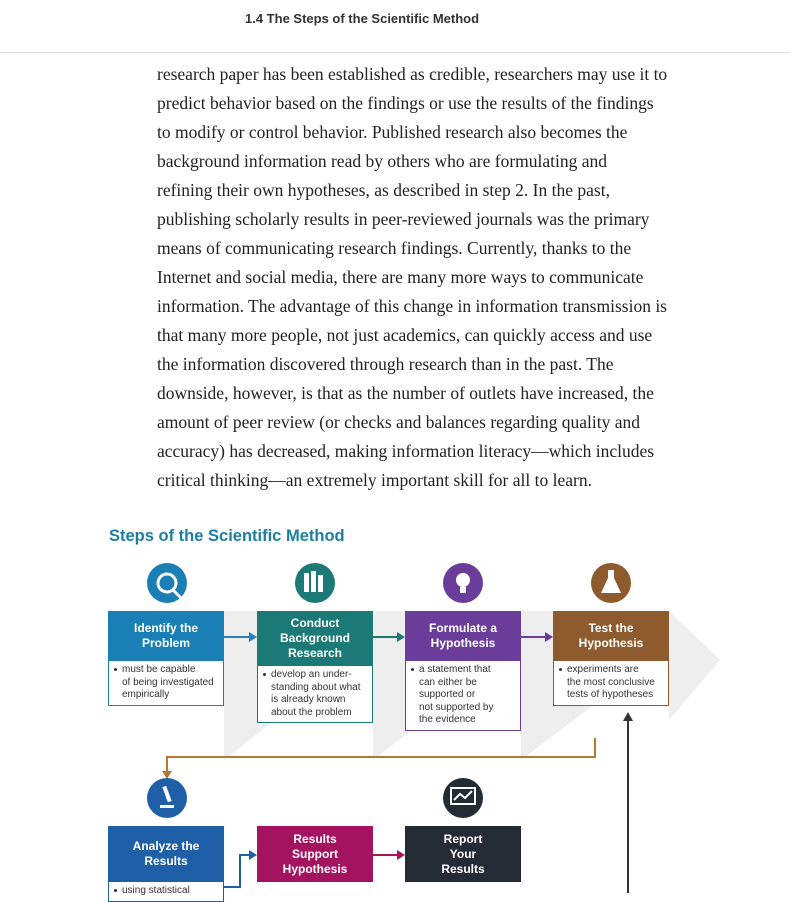 The height and width of the screenshot is (902, 790). I want to click on step-label: Conduct, so click(315, 623).